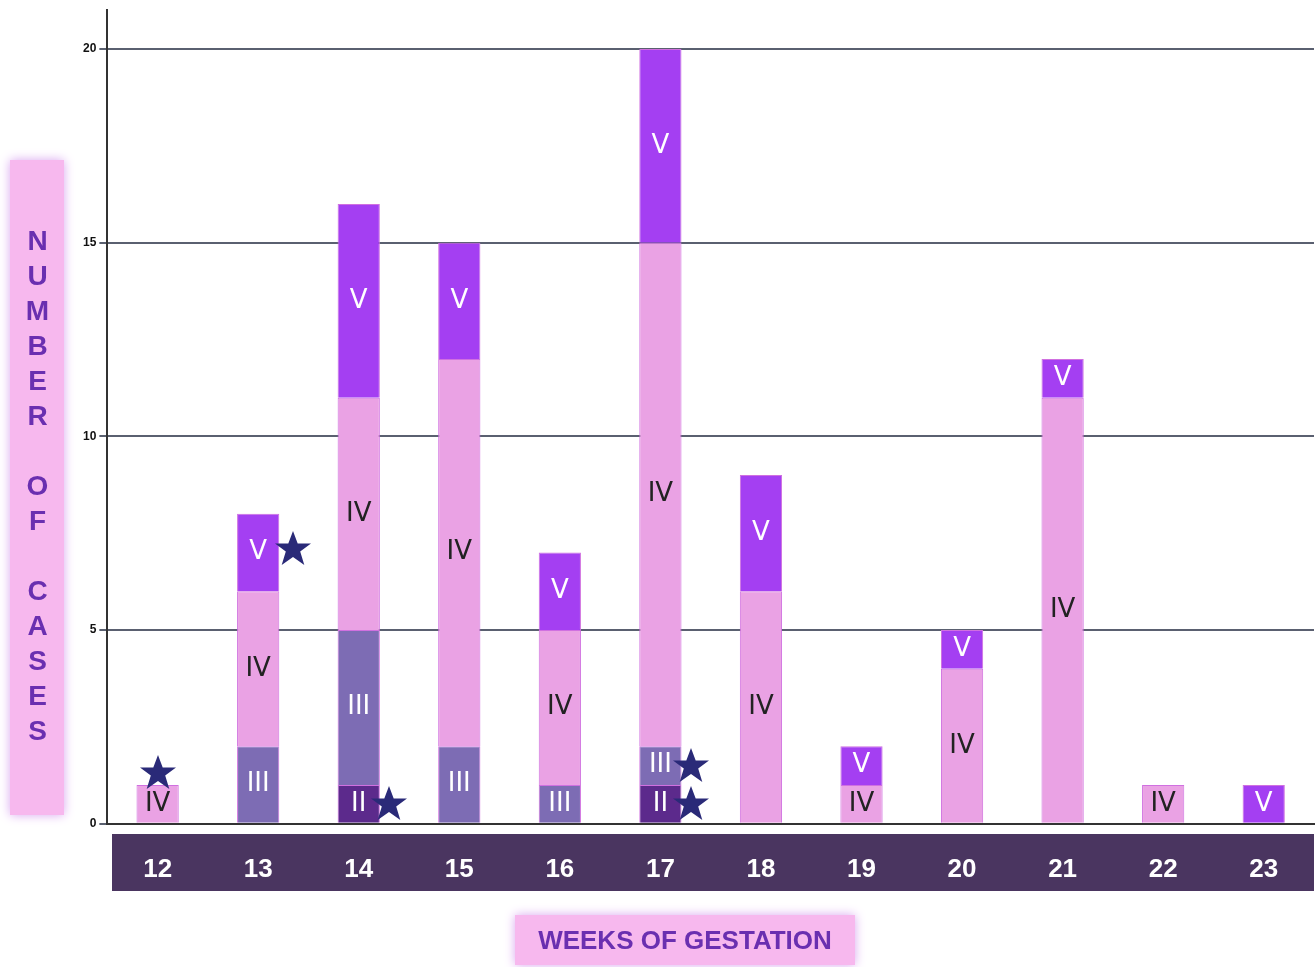 The height and width of the screenshot is (967, 1316). I want to click on y-tick-label: 10, so click(89, 435).